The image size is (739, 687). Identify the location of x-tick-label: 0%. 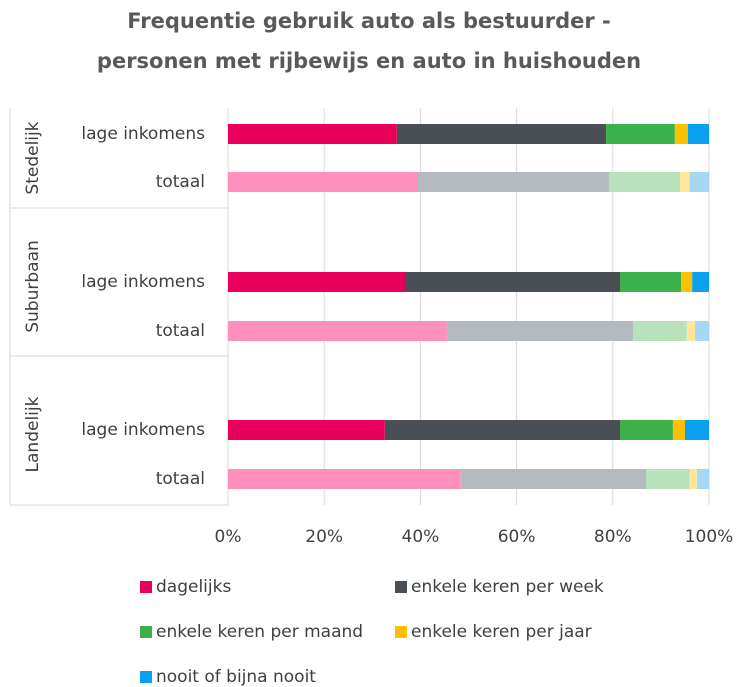
(228, 537).